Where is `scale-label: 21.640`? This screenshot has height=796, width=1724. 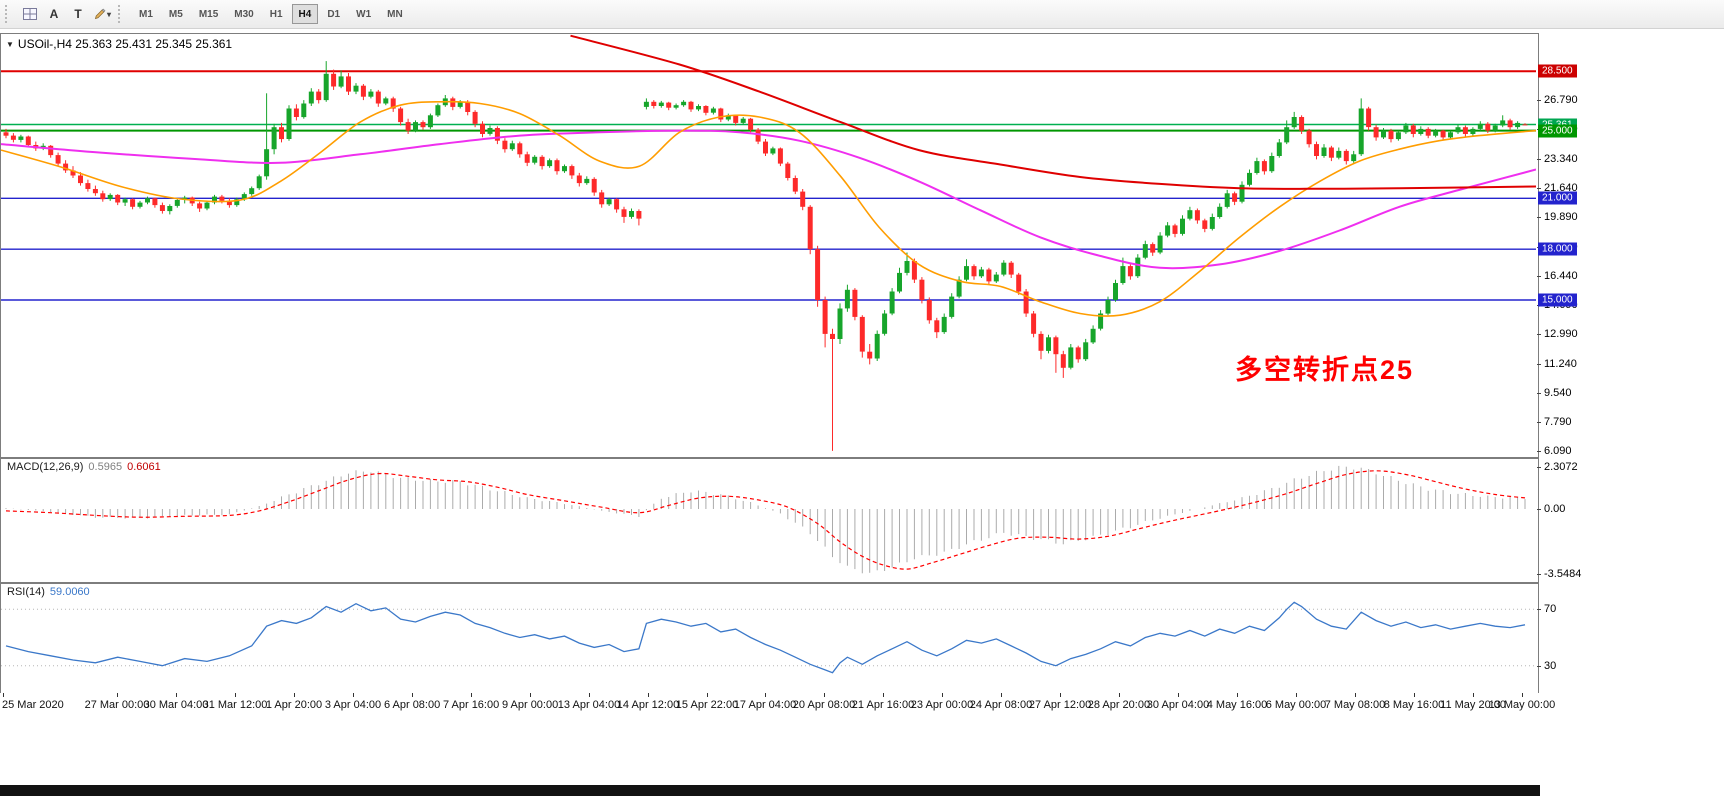
scale-label: 21.640 is located at coordinates (1561, 187).